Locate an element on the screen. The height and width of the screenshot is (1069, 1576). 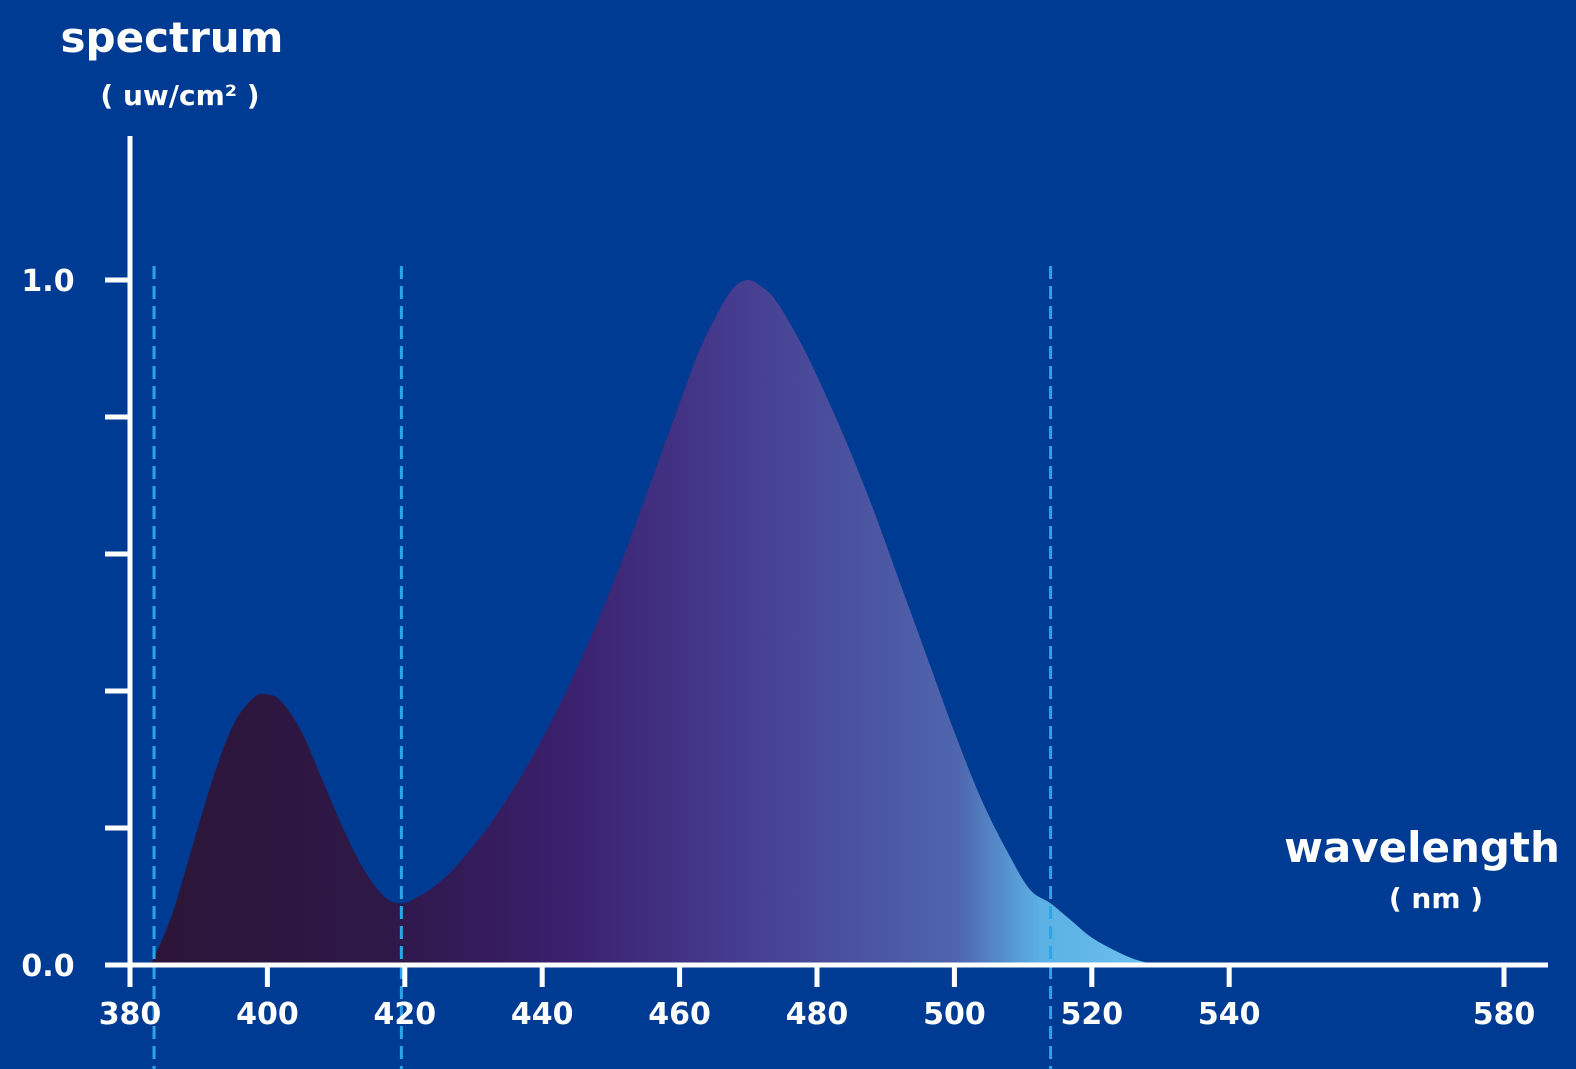
y-tick-label: 1.0 is located at coordinates (47, 281).